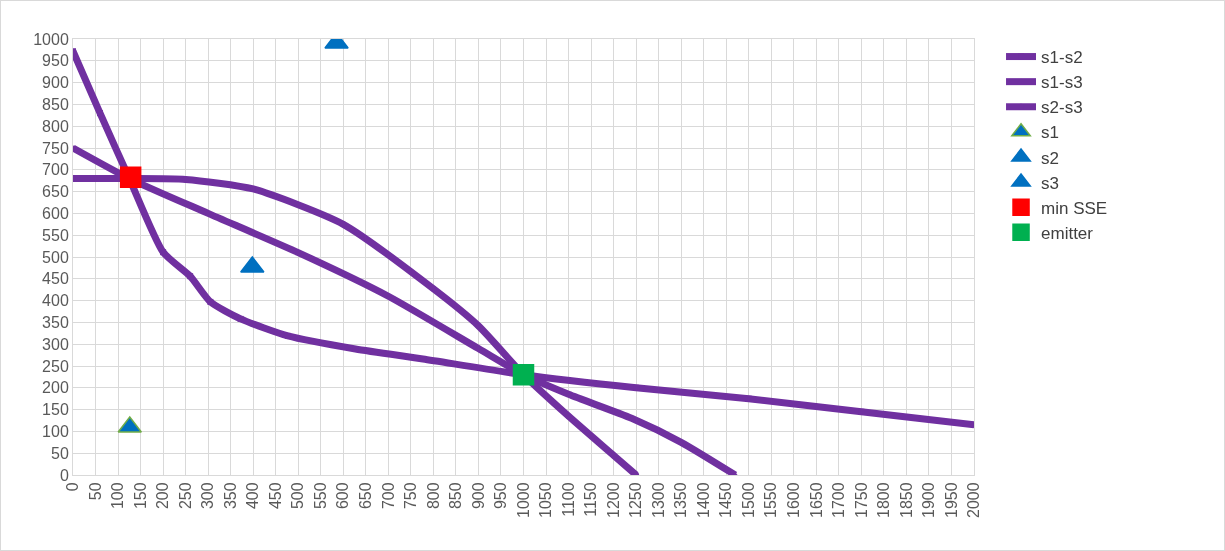  I want to click on y-tick-label: 50, so click(60, 453).